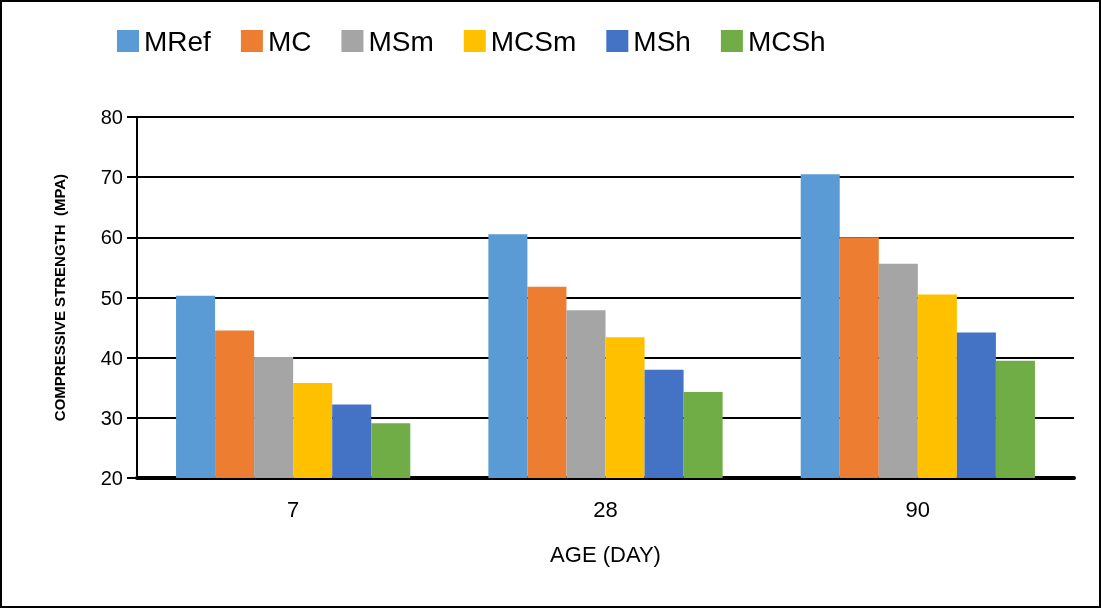 The width and height of the screenshot is (1101, 608). I want to click on legend-label: MRef, so click(178, 41).